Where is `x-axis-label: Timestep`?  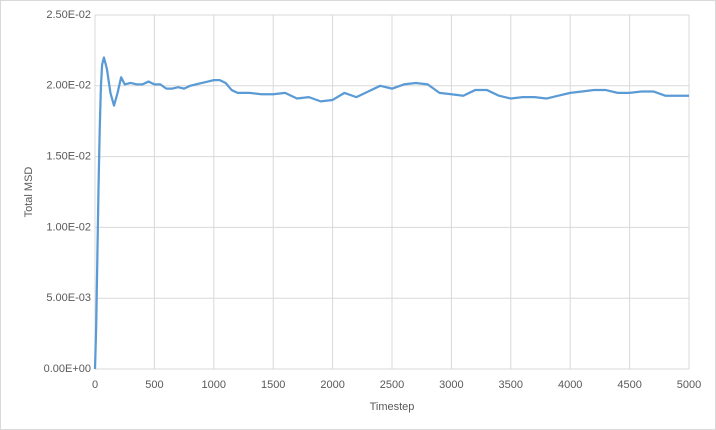
x-axis-label: Timestep is located at coordinates (392, 407).